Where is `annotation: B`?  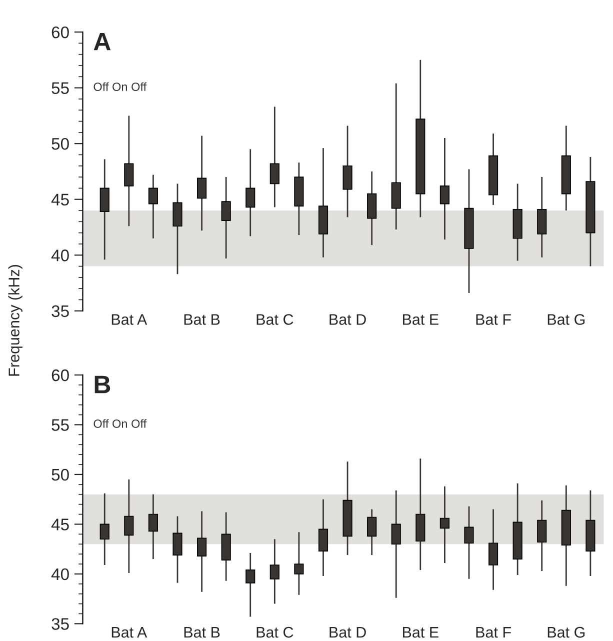
annotation: B is located at coordinates (102, 385).